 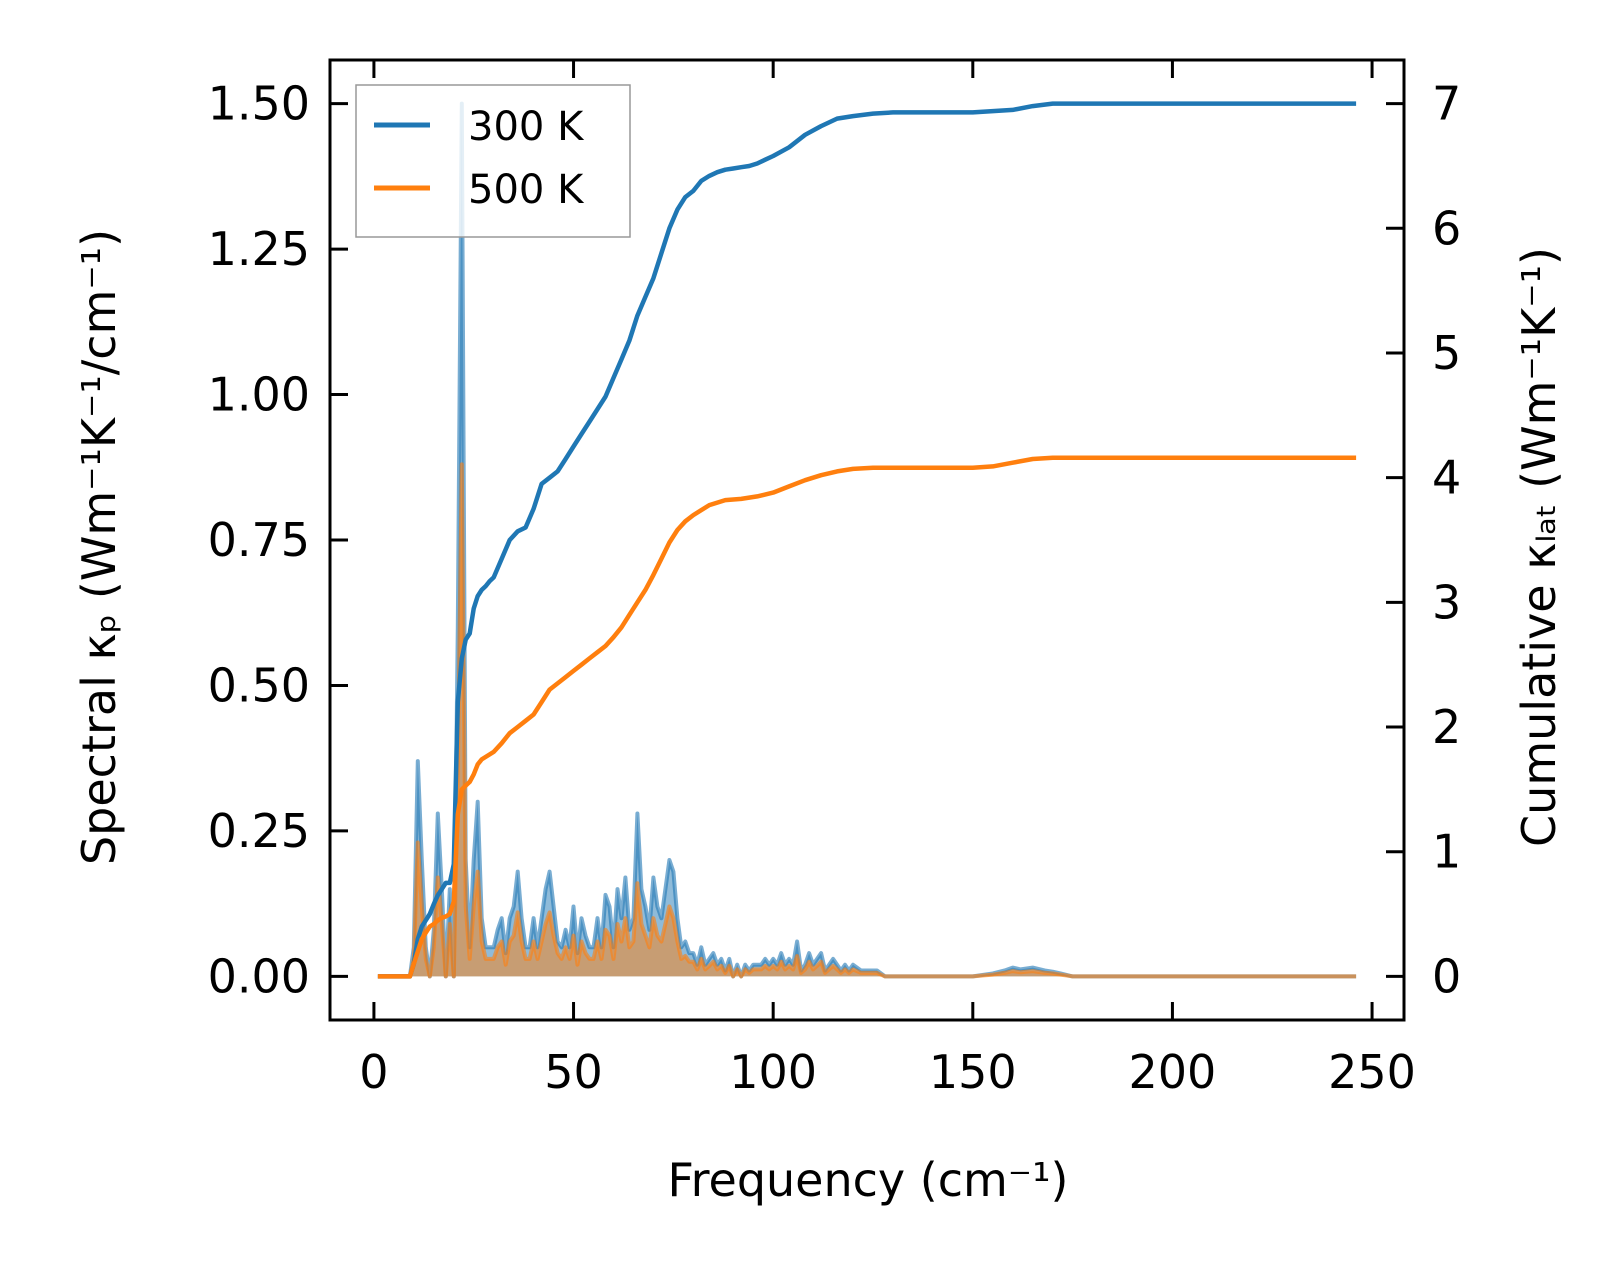 What do you see at coordinates (1173, 1072) in the screenshot?
I see `x-tick-label: 200` at bounding box center [1173, 1072].